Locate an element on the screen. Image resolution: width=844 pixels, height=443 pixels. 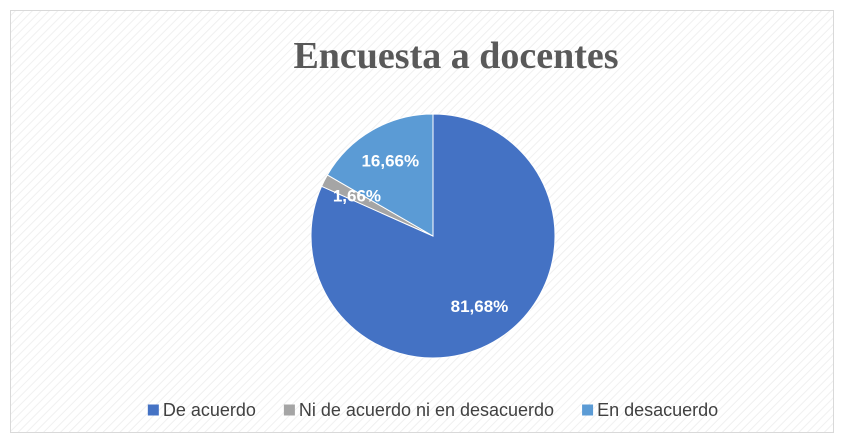
legend-item: Ni de acuerdo ni en desacuerdo is located at coordinates (418, 410).